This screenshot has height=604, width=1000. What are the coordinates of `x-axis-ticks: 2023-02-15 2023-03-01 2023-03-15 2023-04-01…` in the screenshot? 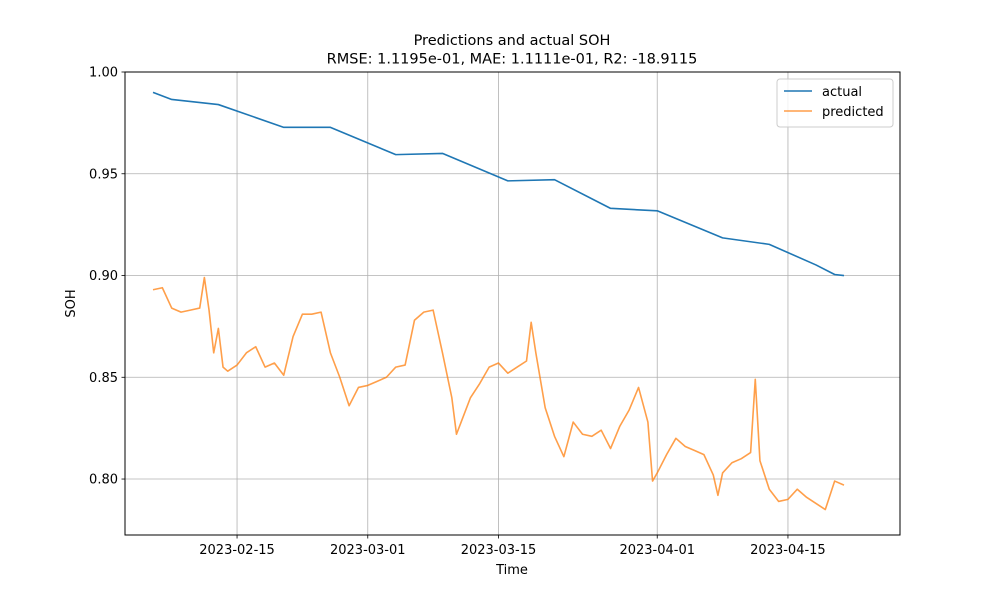 It's located at (512, 546).